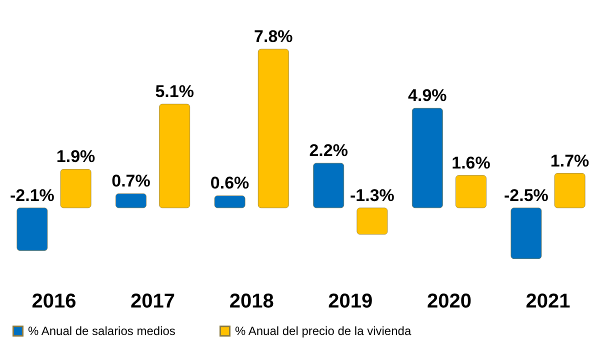  I want to click on data-label: 2.2%, so click(328, 150).